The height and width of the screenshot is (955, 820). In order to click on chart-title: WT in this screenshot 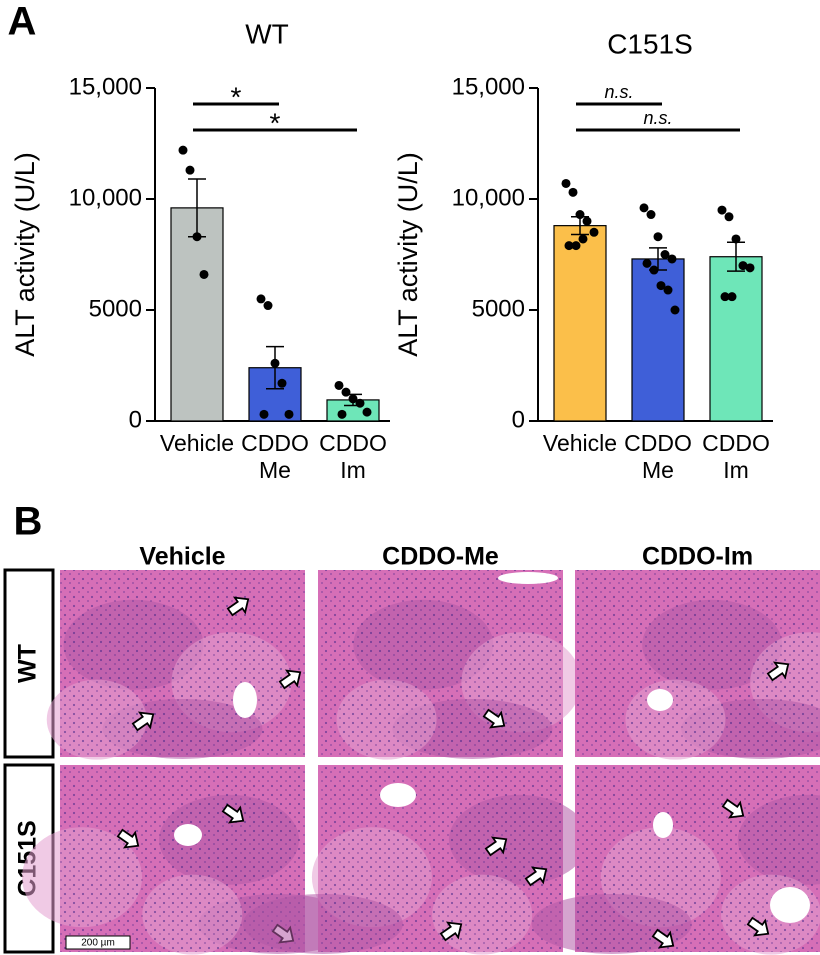, I will do `click(267, 33)`.